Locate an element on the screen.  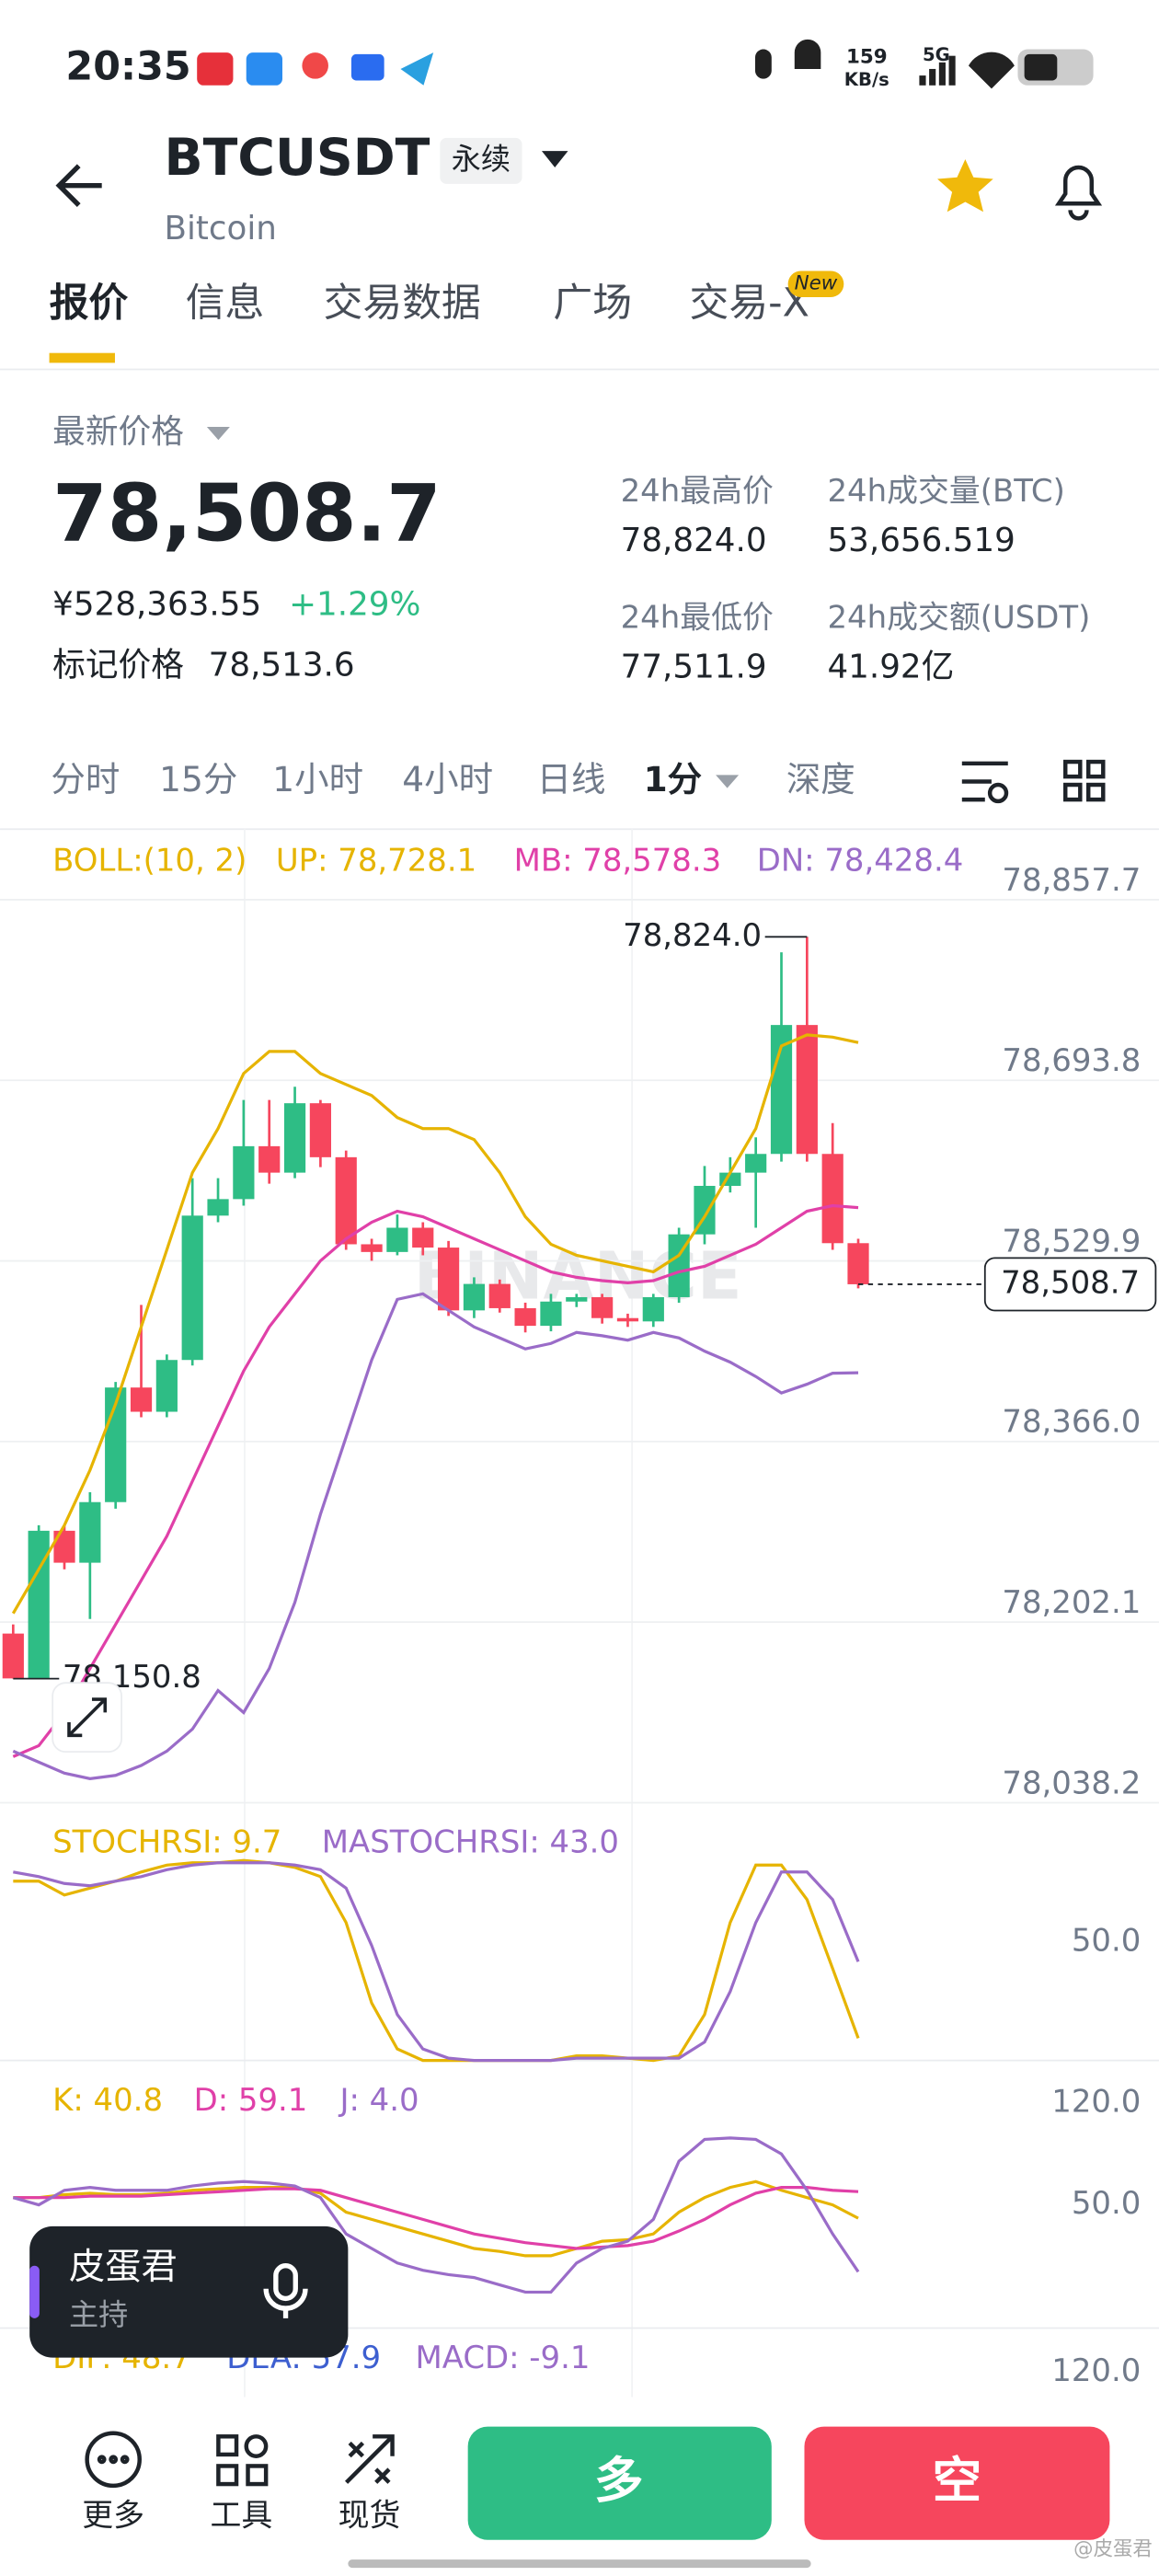
app-icons is located at coordinates (315, 69).